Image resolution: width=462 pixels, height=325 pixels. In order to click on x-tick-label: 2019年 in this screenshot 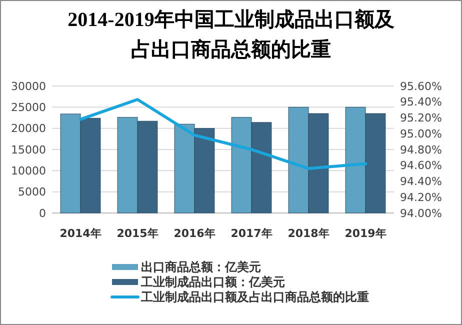, I will do `click(365, 233)`.